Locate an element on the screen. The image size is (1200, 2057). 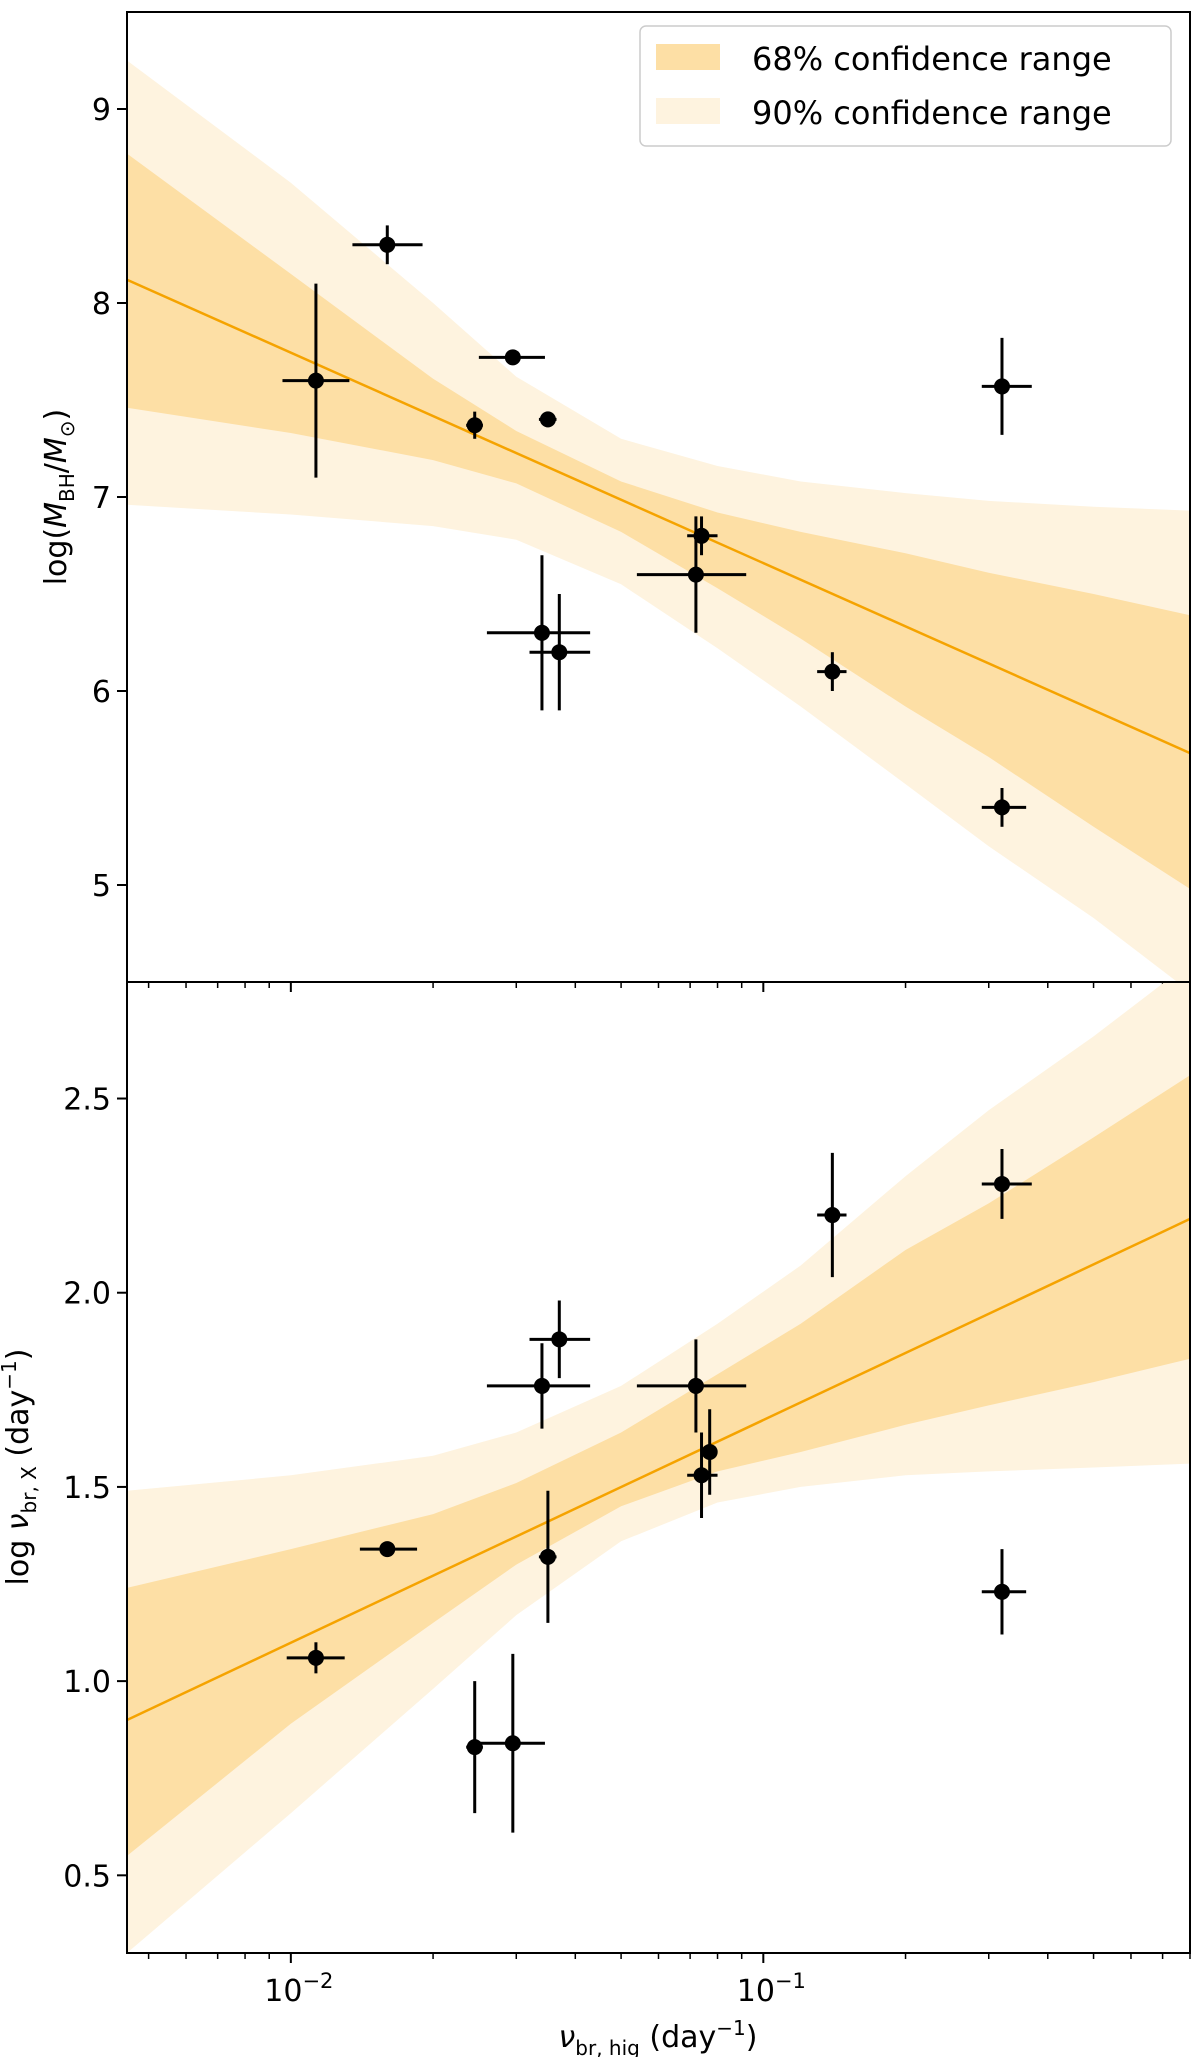
x-tick-label-0.1: 10⁻¹ is located at coordinates (771, 1989).